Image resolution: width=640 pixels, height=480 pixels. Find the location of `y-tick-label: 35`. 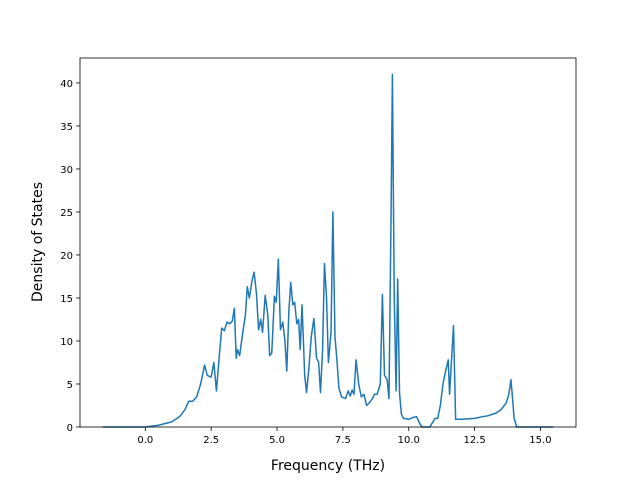

y-tick-label: 35 is located at coordinates (66, 127).